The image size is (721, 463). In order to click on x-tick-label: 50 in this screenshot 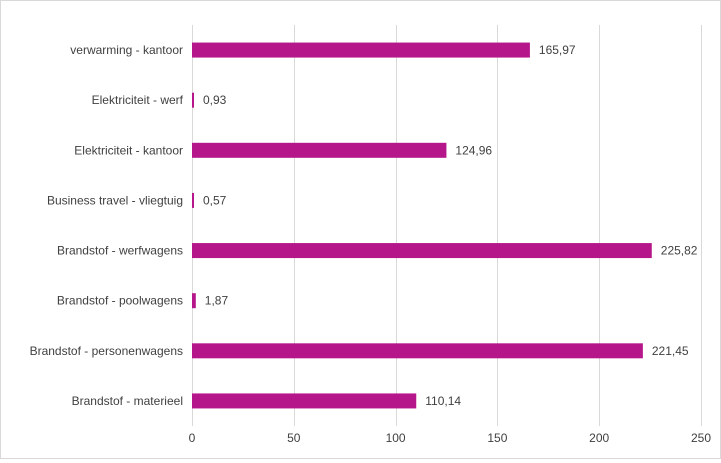, I will do `click(294, 438)`.